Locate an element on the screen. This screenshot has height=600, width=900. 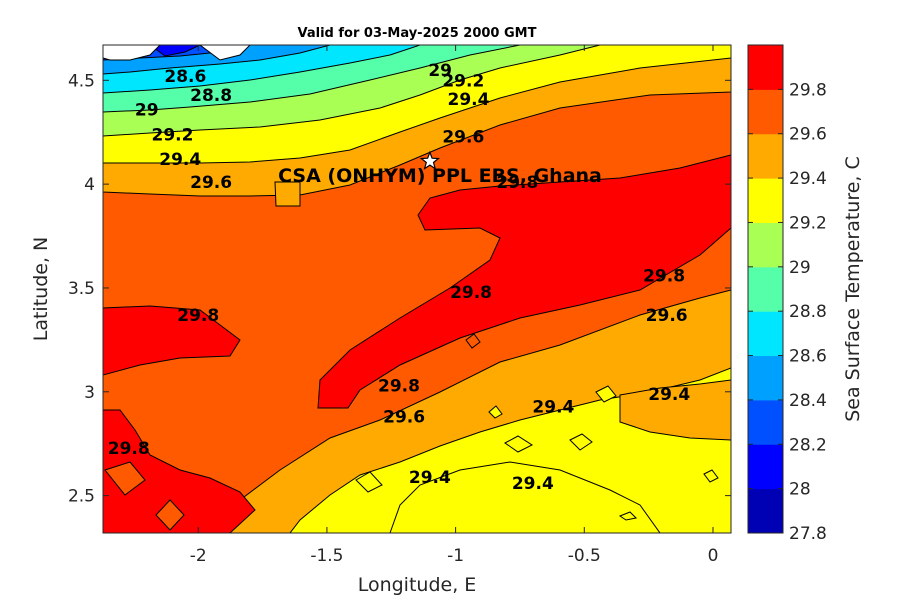
site-marker: CSA (ONHYM) PPL EBS, Ghana is located at coordinates (440, 168).